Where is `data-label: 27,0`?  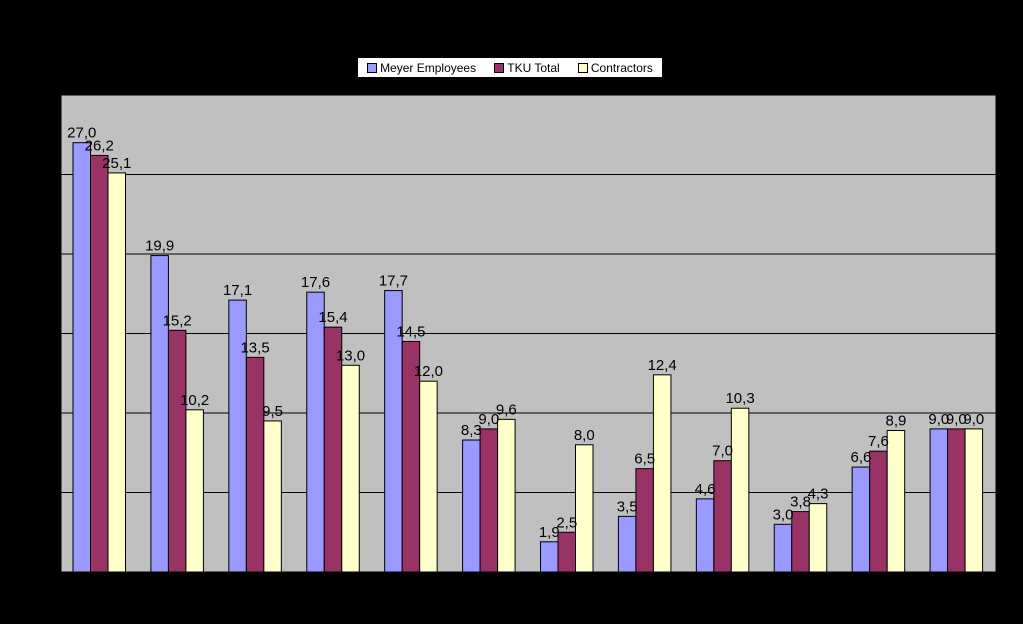
data-label: 27,0 is located at coordinates (81, 133).